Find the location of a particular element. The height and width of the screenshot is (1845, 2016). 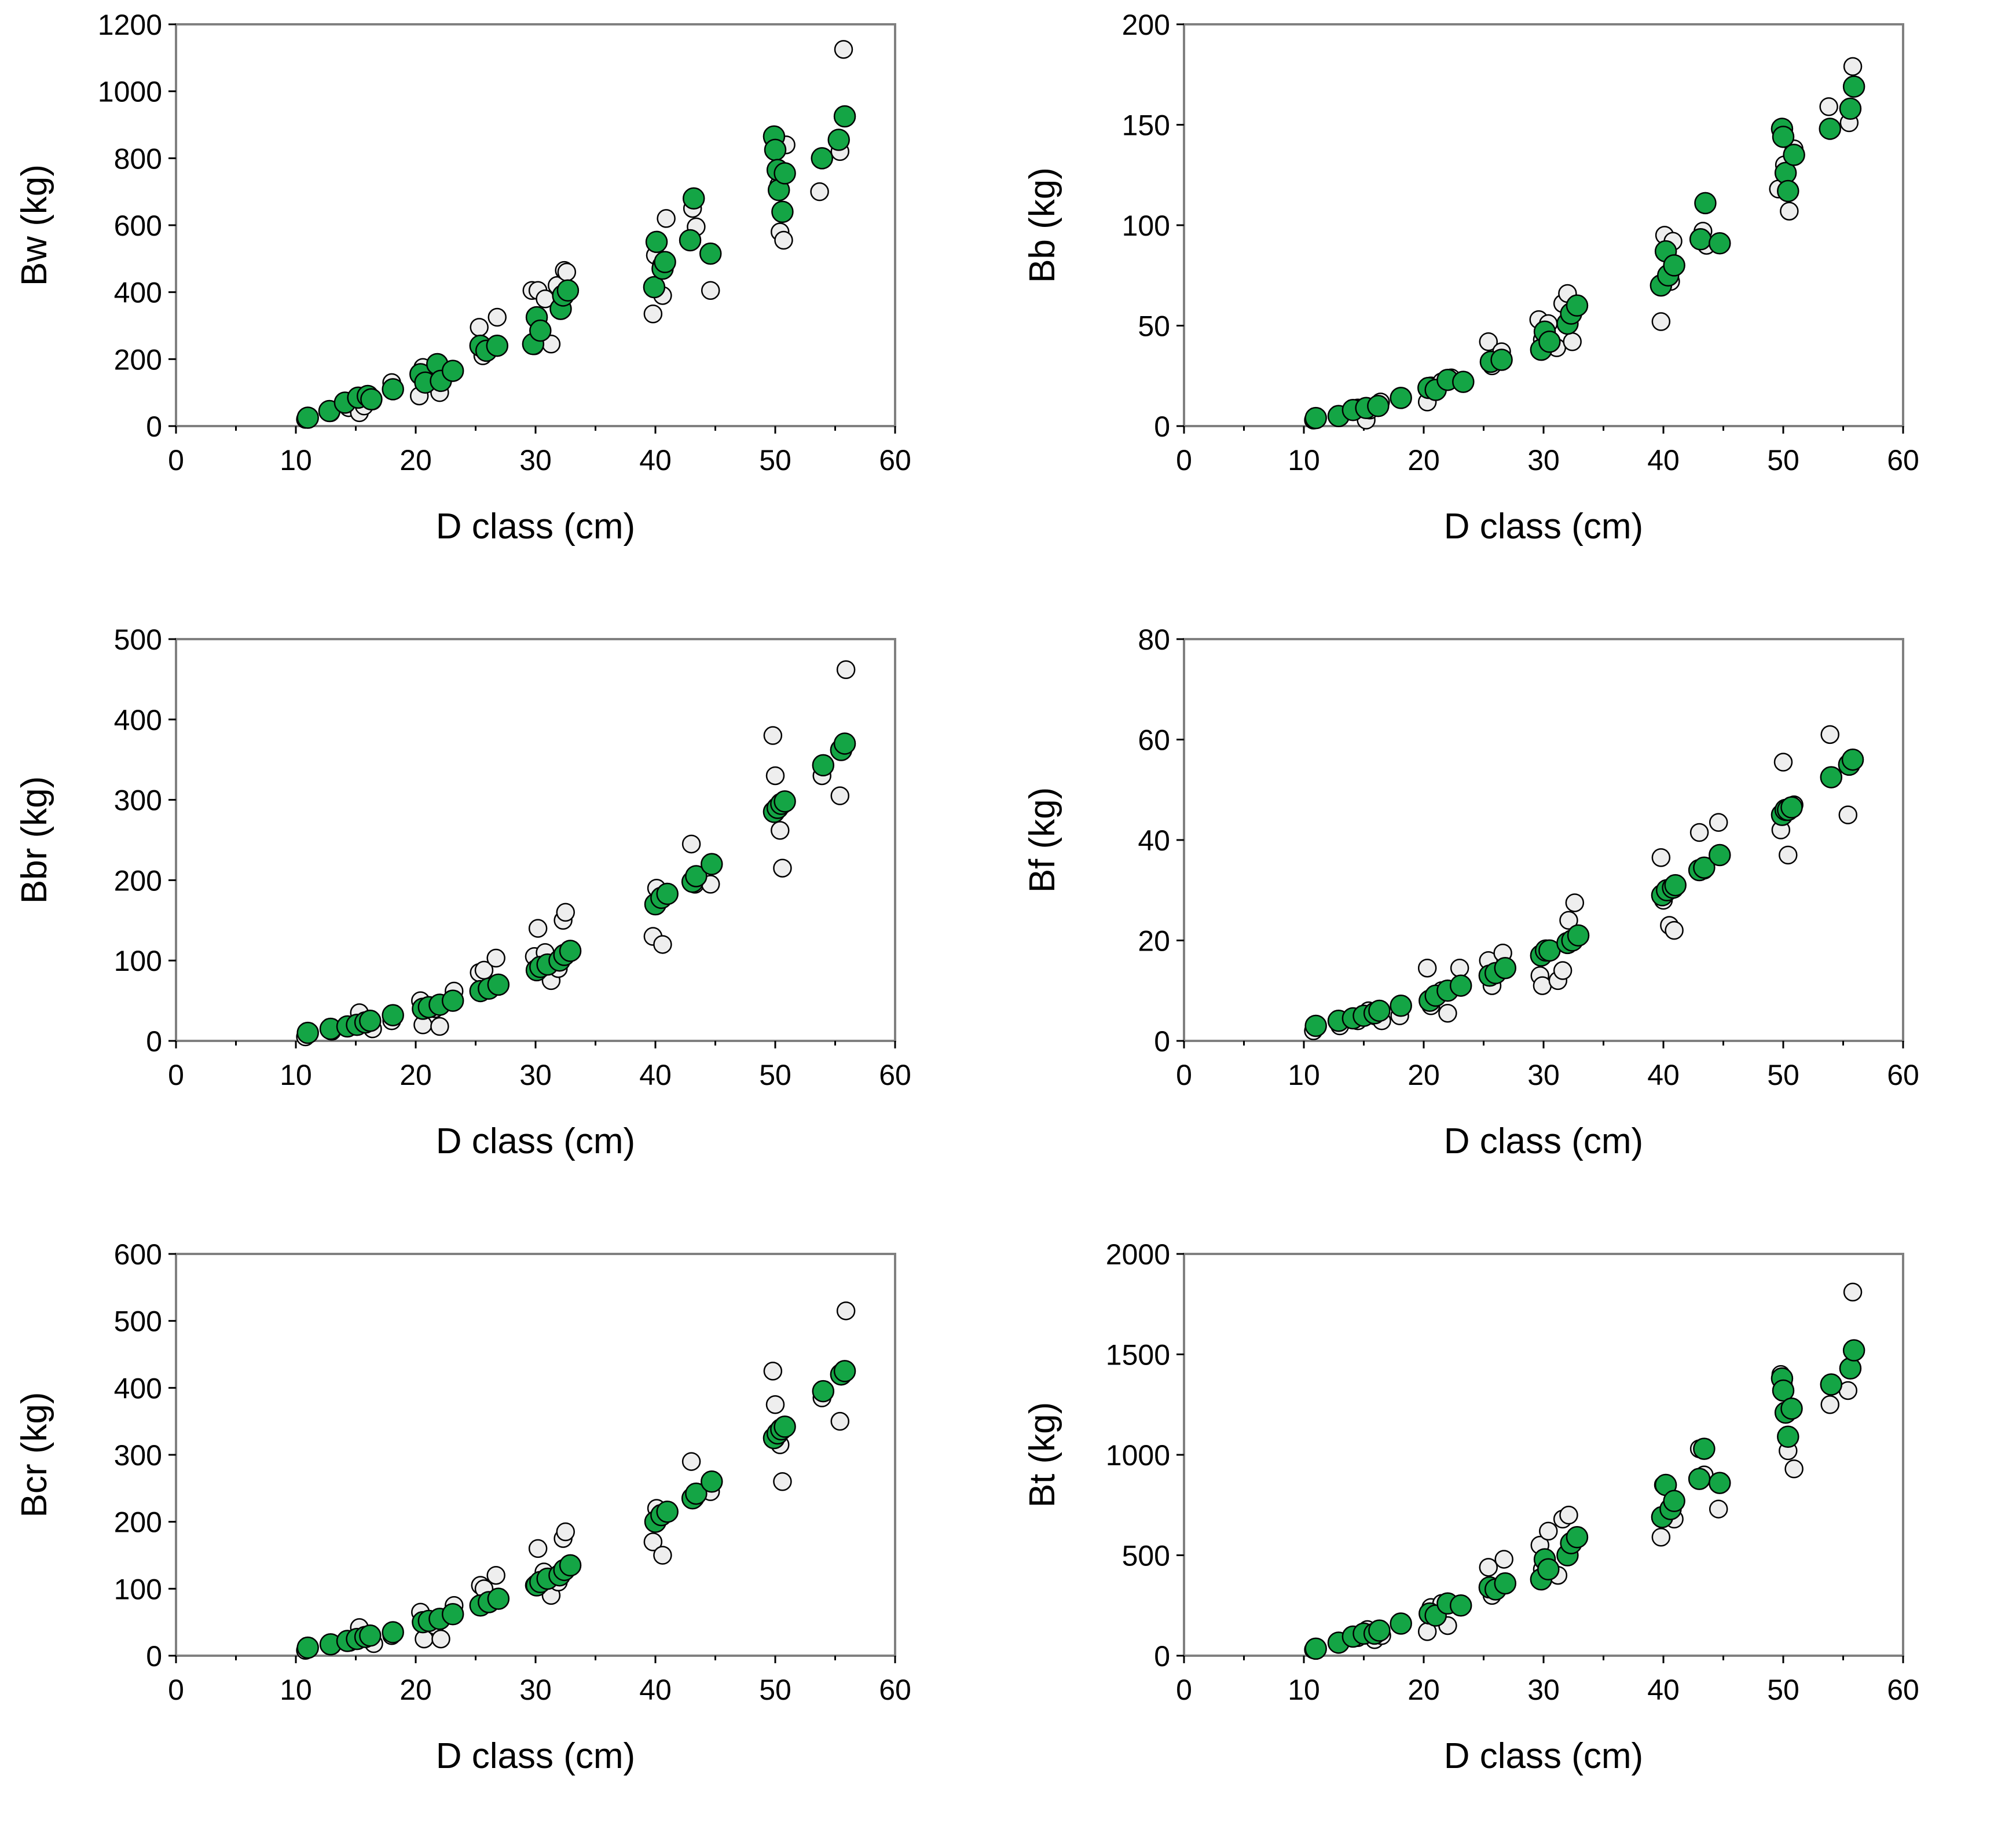

x-tick-label: 30 is located at coordinates (535, 1690).